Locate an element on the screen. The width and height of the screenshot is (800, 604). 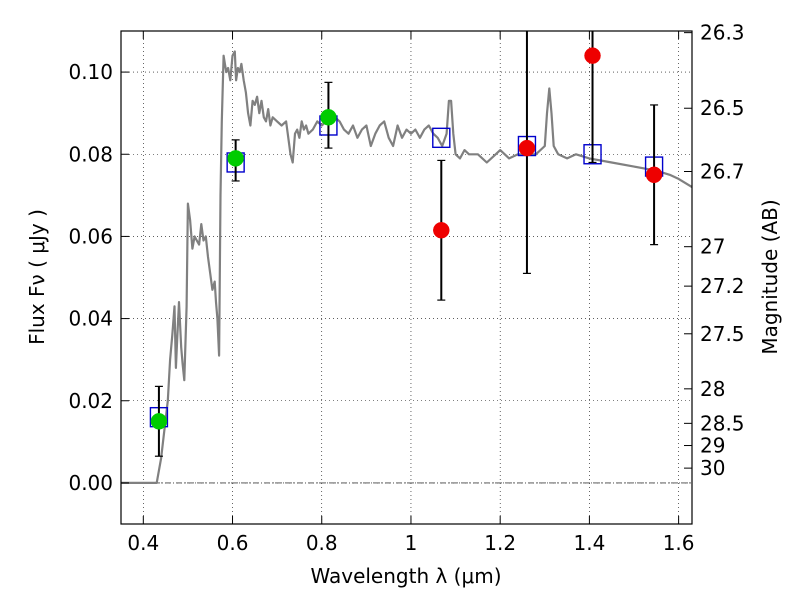
x-tick-label: 1.4 is located at coordinates (589, 543).